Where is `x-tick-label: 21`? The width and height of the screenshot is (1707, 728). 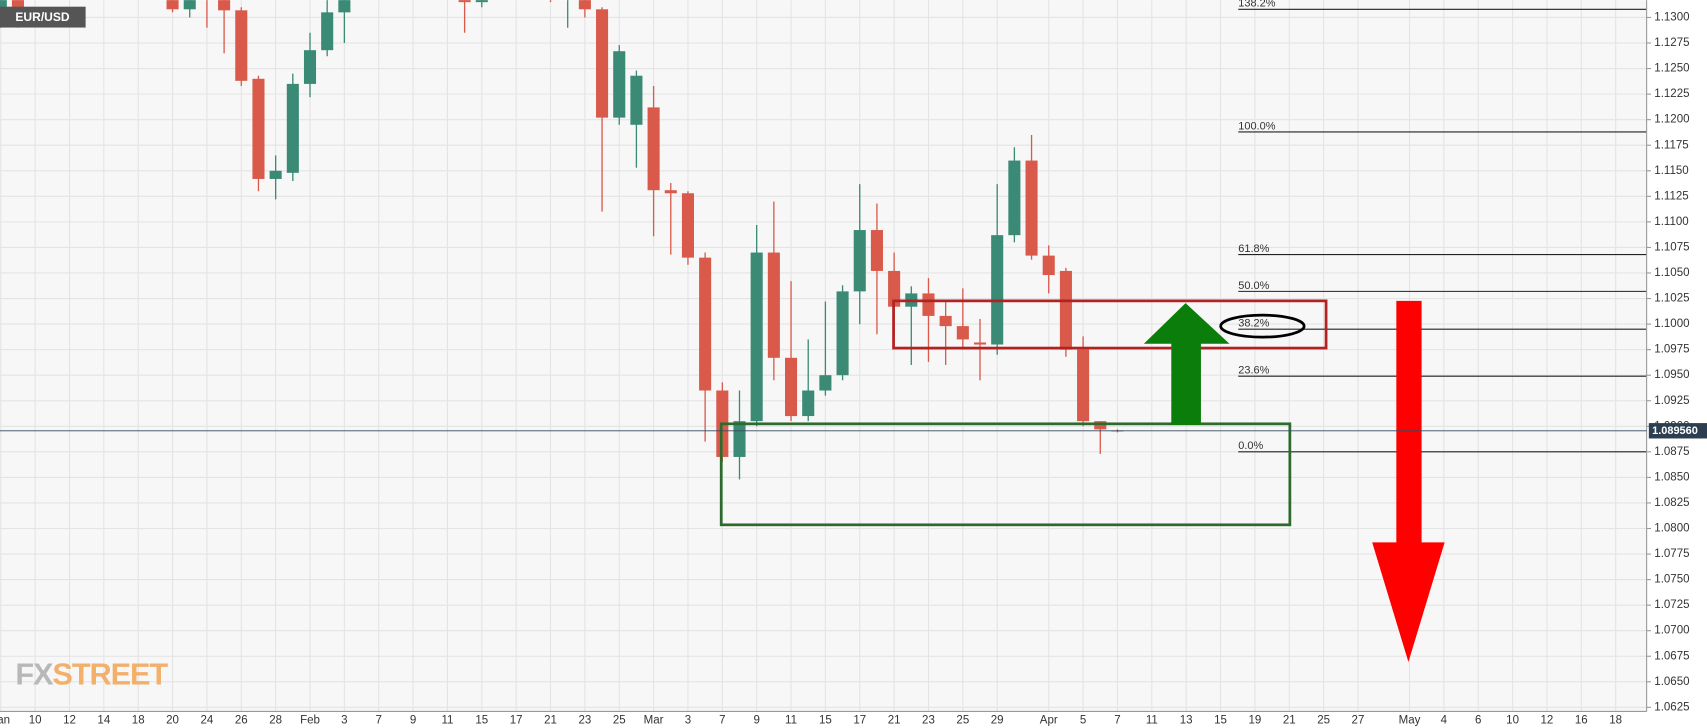 x-tick-label: 21 is located at coordinates (550, 720).